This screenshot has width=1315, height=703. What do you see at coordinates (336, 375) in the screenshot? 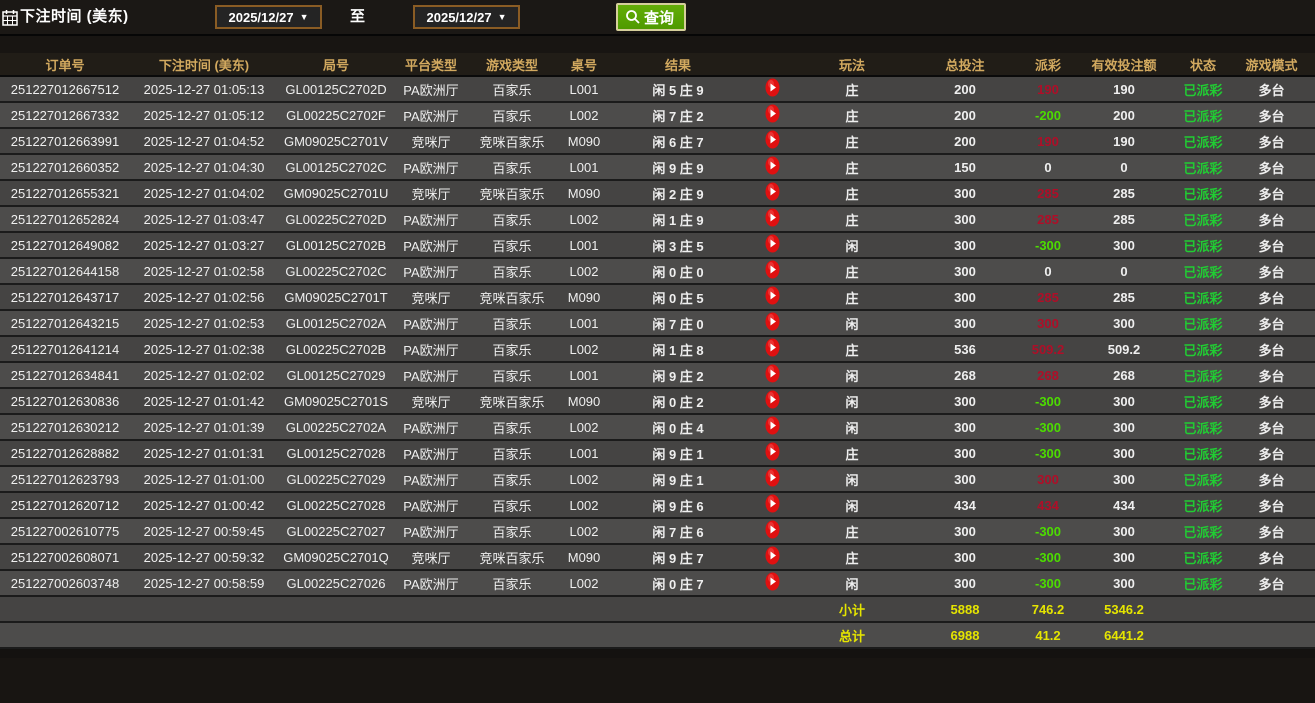
I see `cell-round: GL00125C27029` at bounding box center [336, 375].